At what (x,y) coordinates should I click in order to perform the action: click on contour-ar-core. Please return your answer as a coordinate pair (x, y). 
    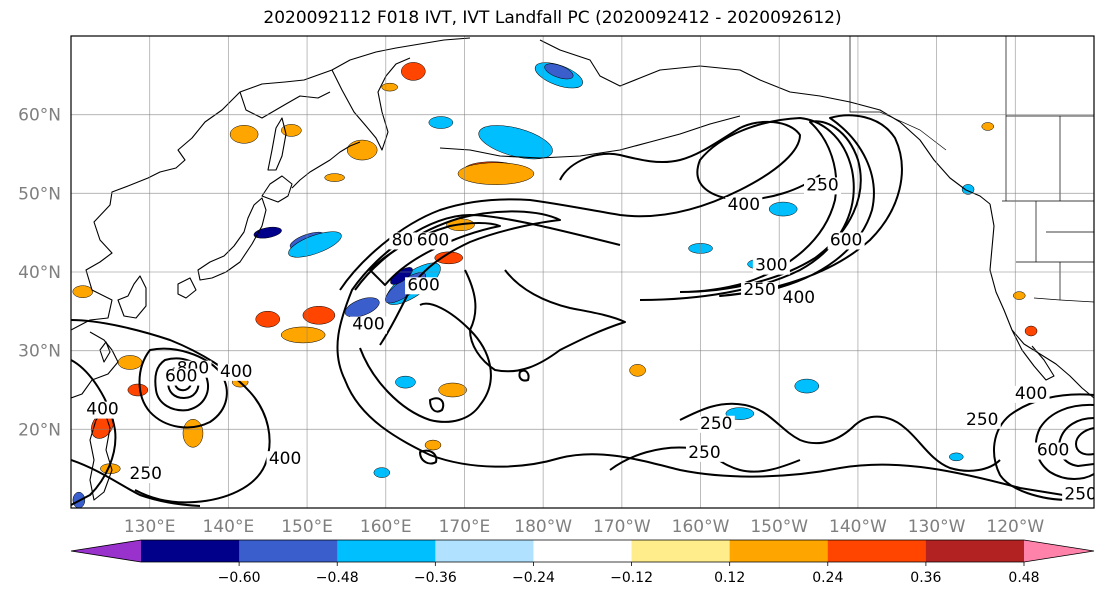
    Looking at the image, I should click on (570, 205).